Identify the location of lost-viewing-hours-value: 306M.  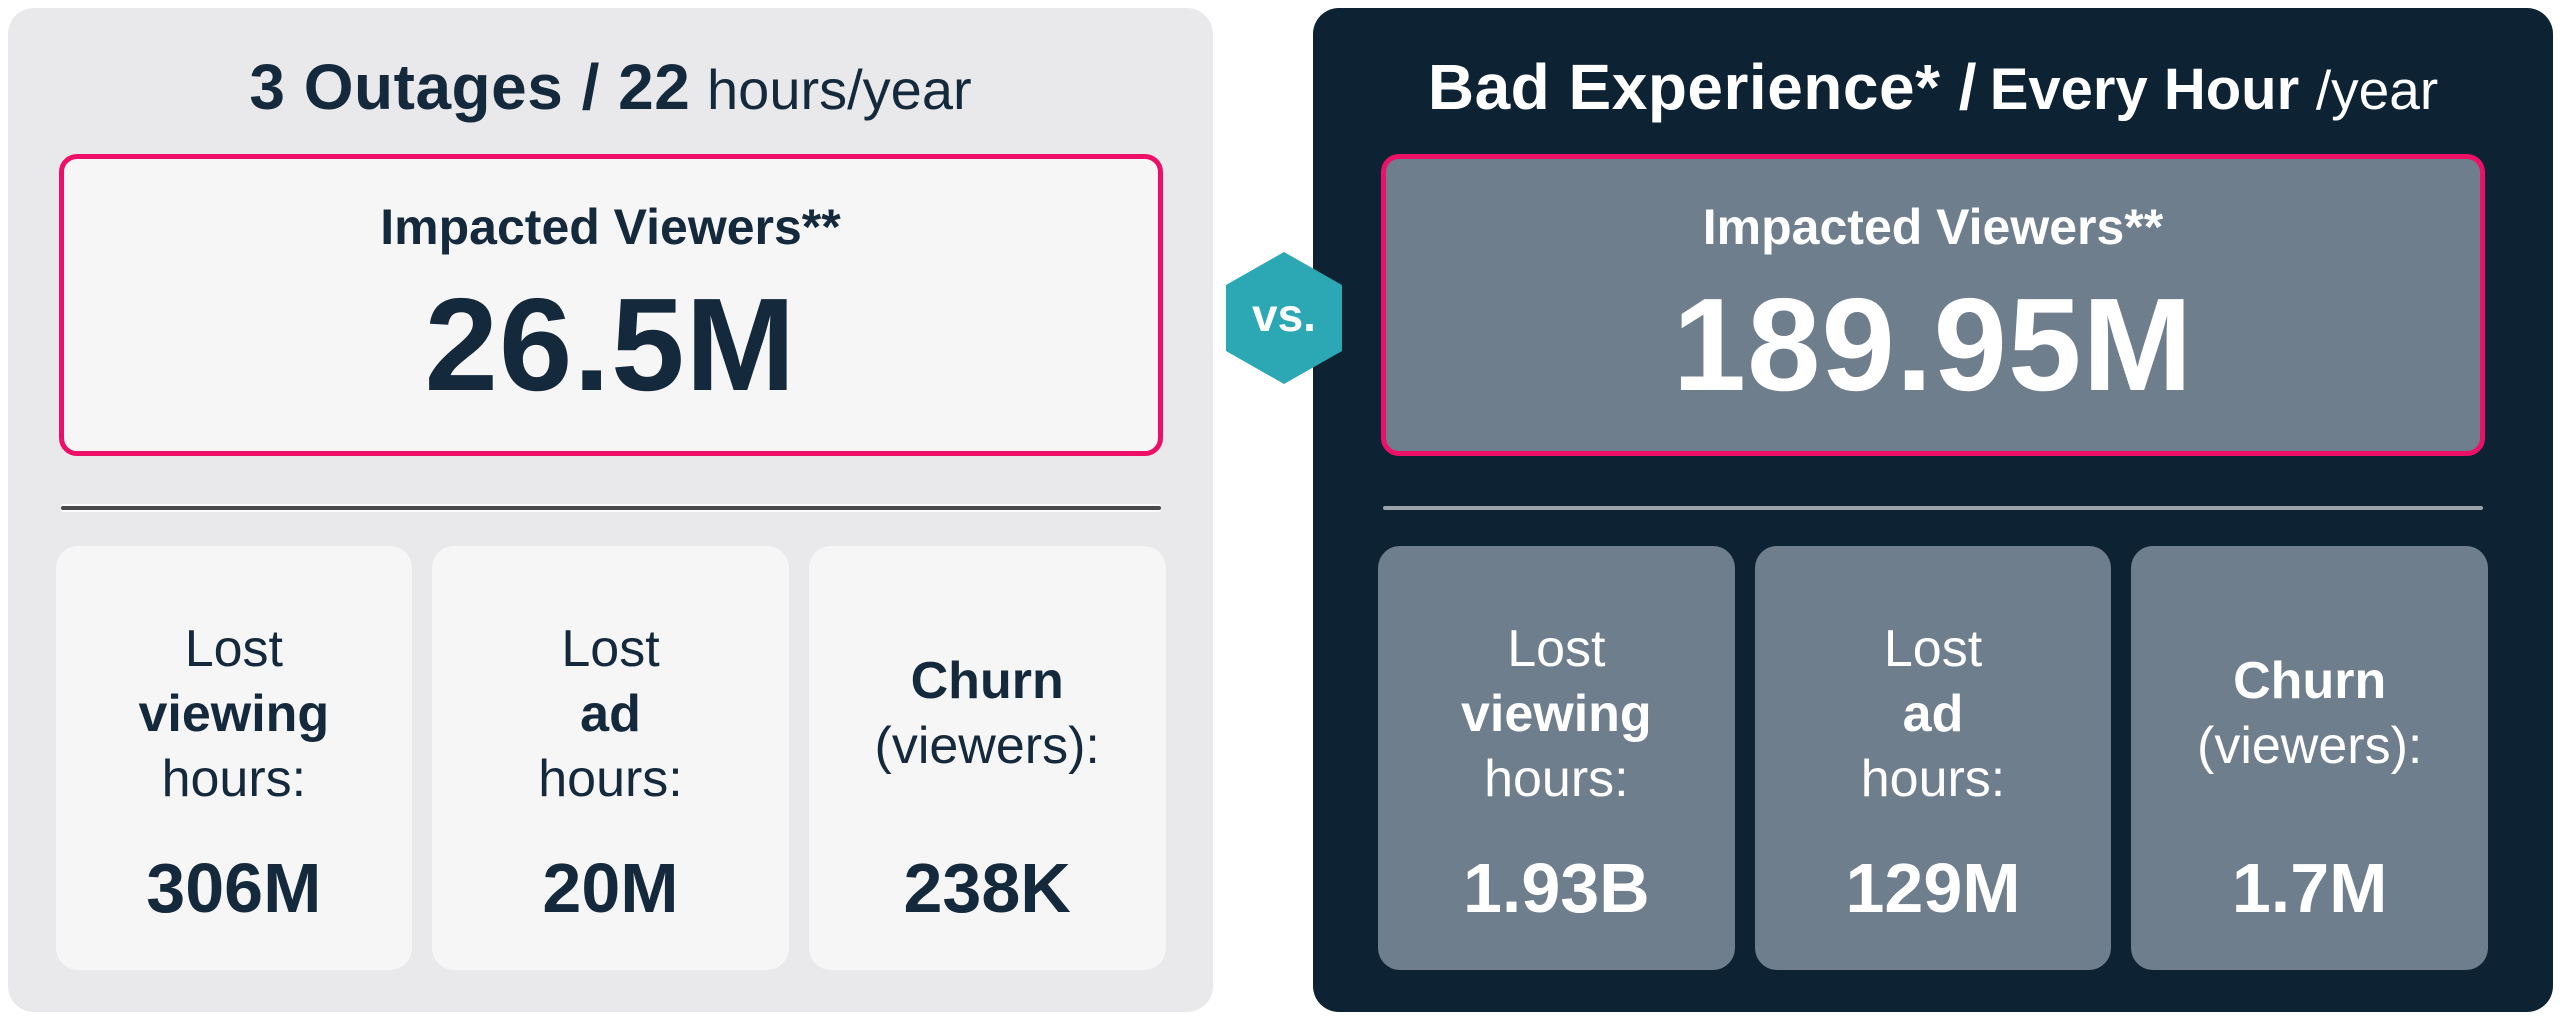
(234, 888).